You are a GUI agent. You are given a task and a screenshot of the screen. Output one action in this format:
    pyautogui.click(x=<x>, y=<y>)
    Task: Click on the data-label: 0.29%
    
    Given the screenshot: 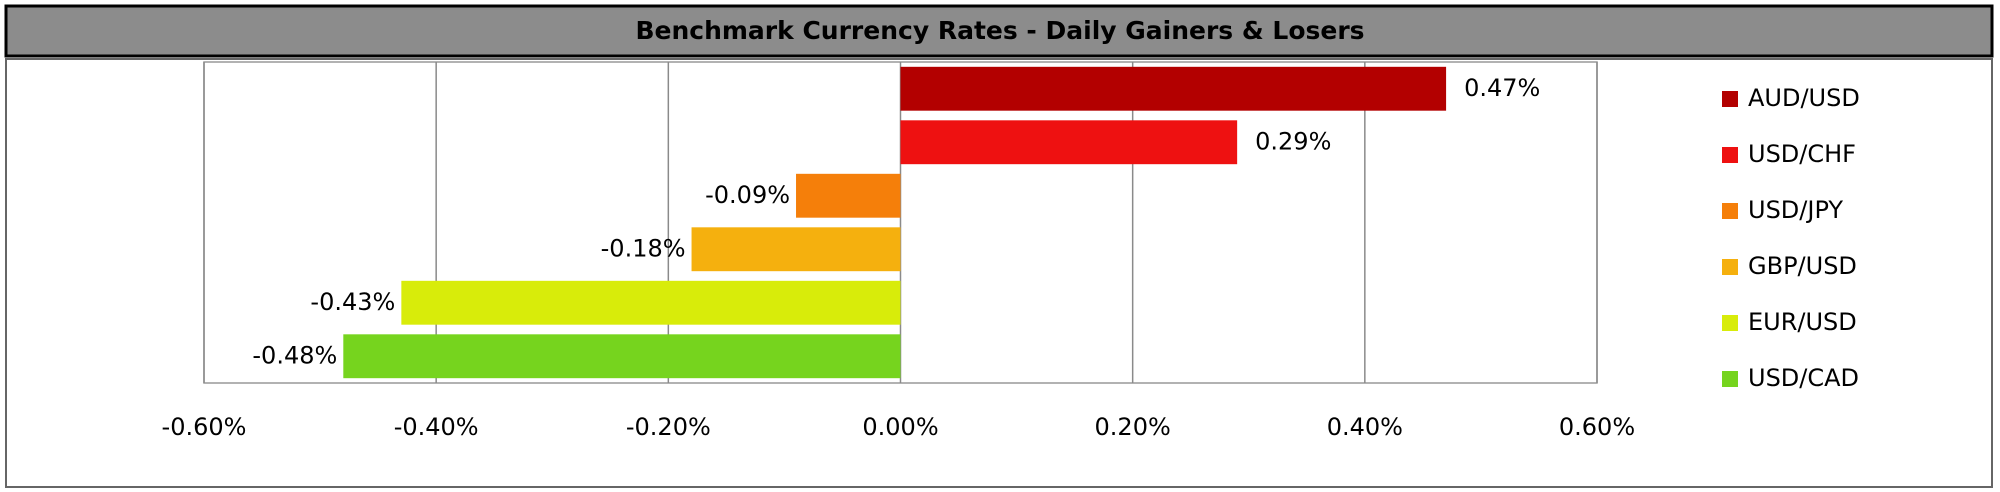 What is the action you would take?
    pyautogui.click(x=1293, y=141)
    